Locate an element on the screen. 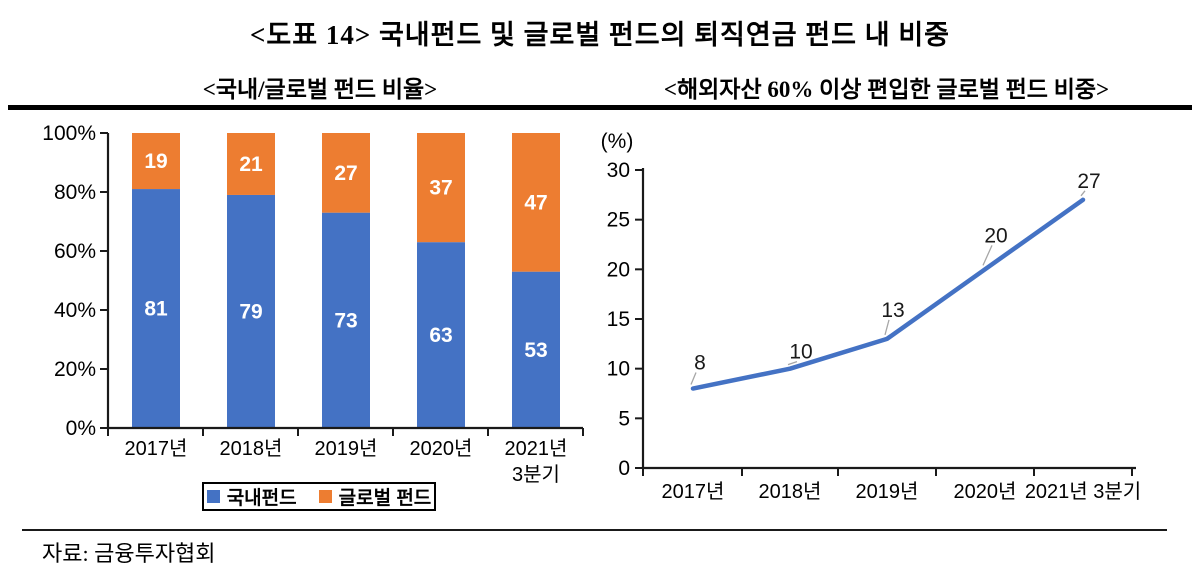 The image size is (1200, 571). y-axis-unit-label: (%) is located at coordinates (617, 141).